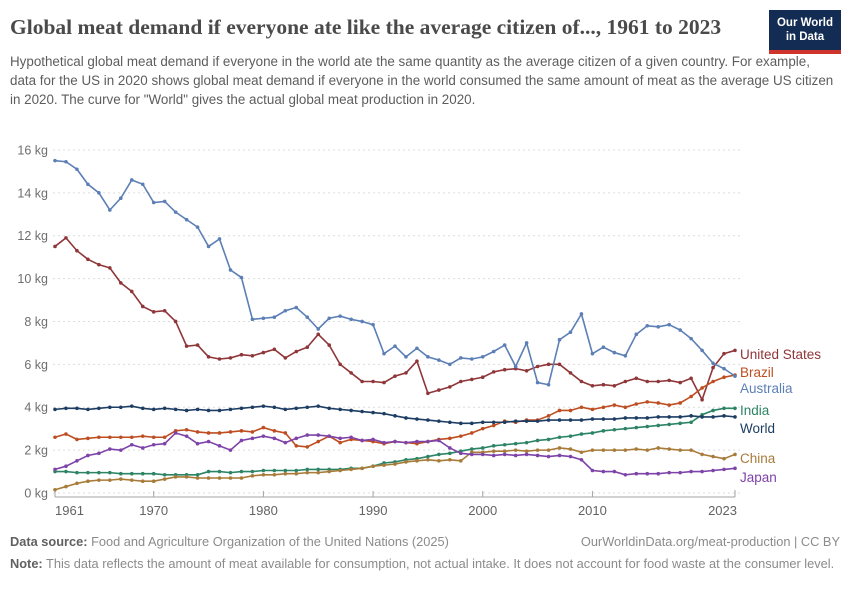 This screenshot has width=850, height=600. What do you see at coordinates (26, 563) in the screenshot?
I see `note-label: Note:` at bounding box center [26, 563].